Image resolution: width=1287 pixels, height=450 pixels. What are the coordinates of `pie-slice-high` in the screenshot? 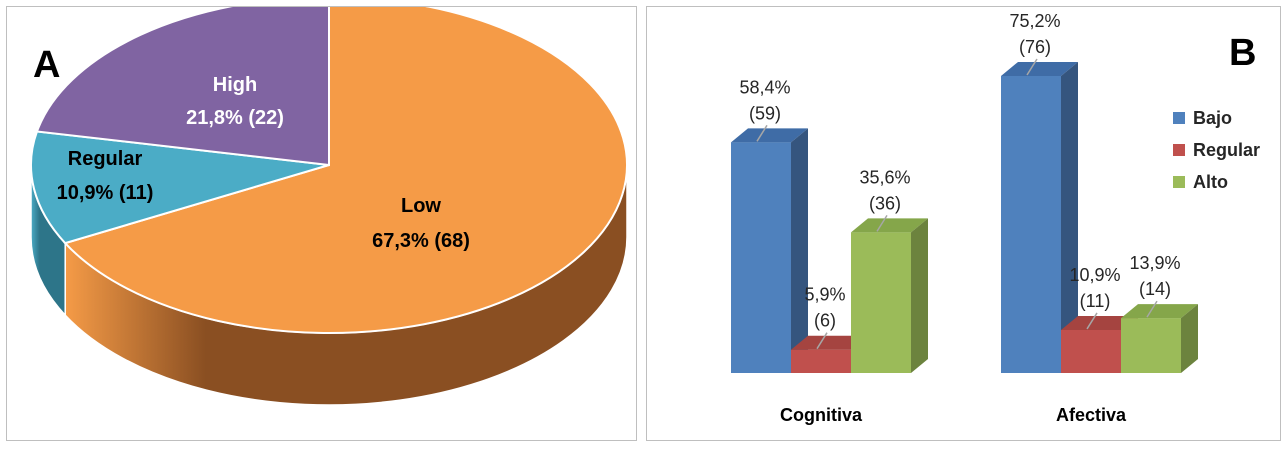 It's located at (182, 87).